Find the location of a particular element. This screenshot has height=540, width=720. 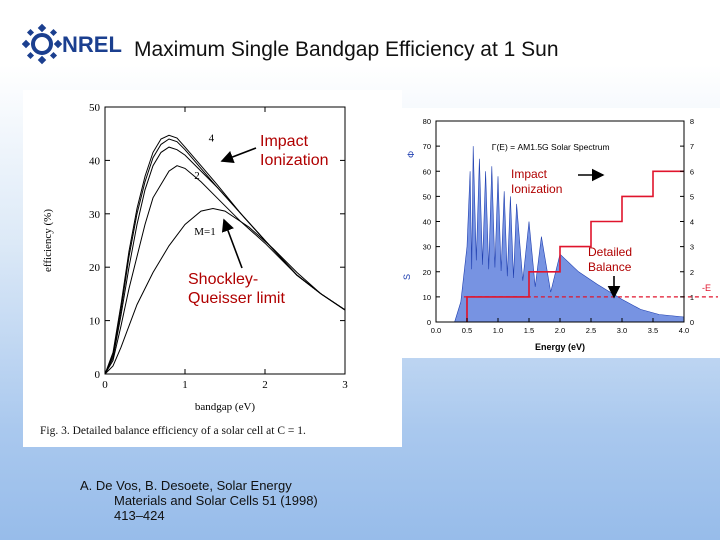

efficiency-curve-m=2 is located at coordinates (225, 270).